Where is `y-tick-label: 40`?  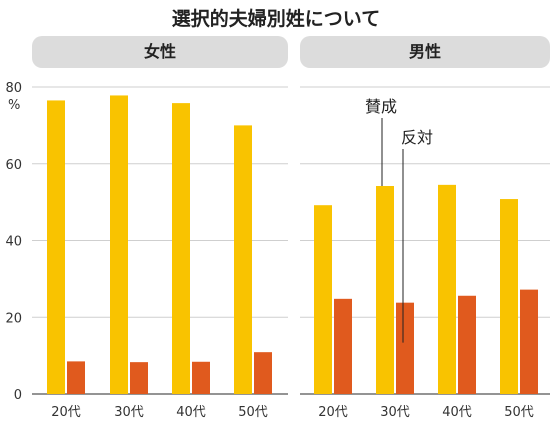 y-tick-label: 40 is located at coordinates (13, 242).